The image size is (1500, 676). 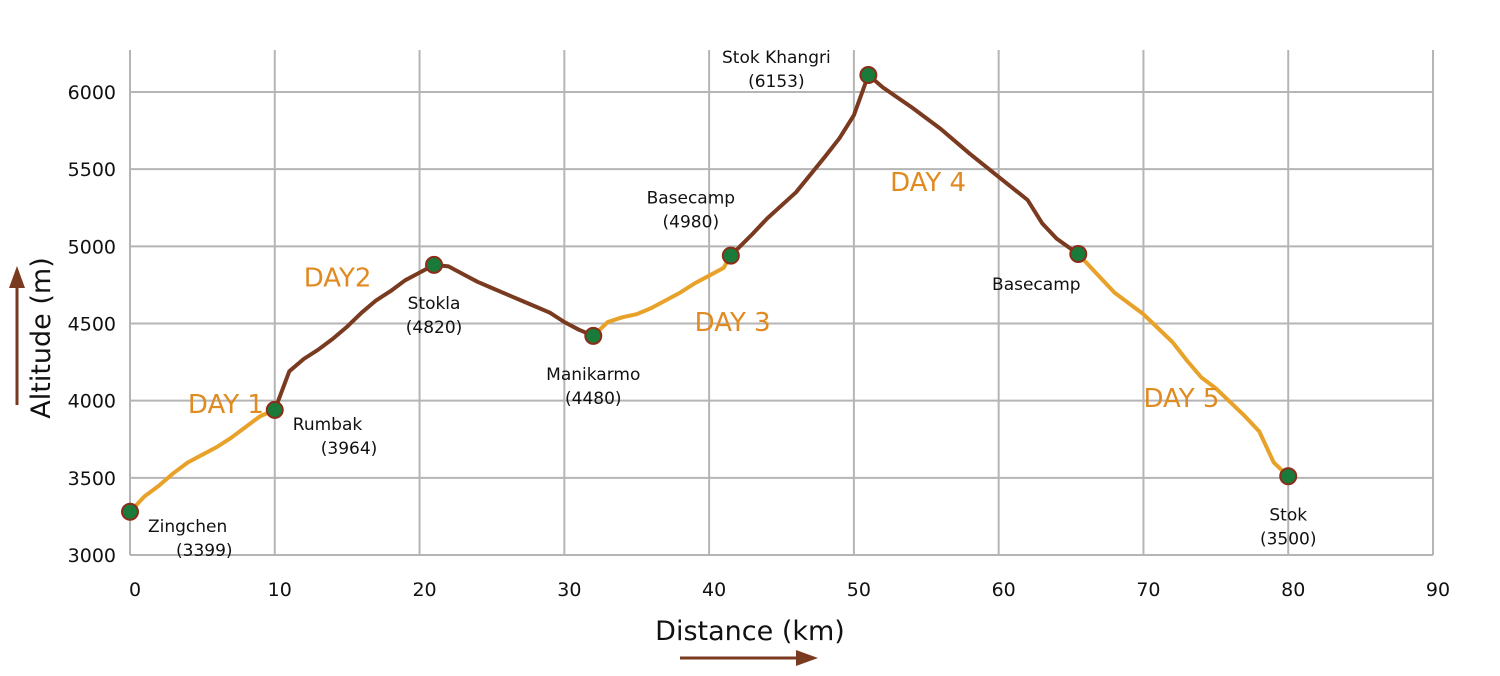 What do you see at coordinates (135, 590) in the screenshot?
I see `x-tick-label: 0` at bounding box center [135, 590].